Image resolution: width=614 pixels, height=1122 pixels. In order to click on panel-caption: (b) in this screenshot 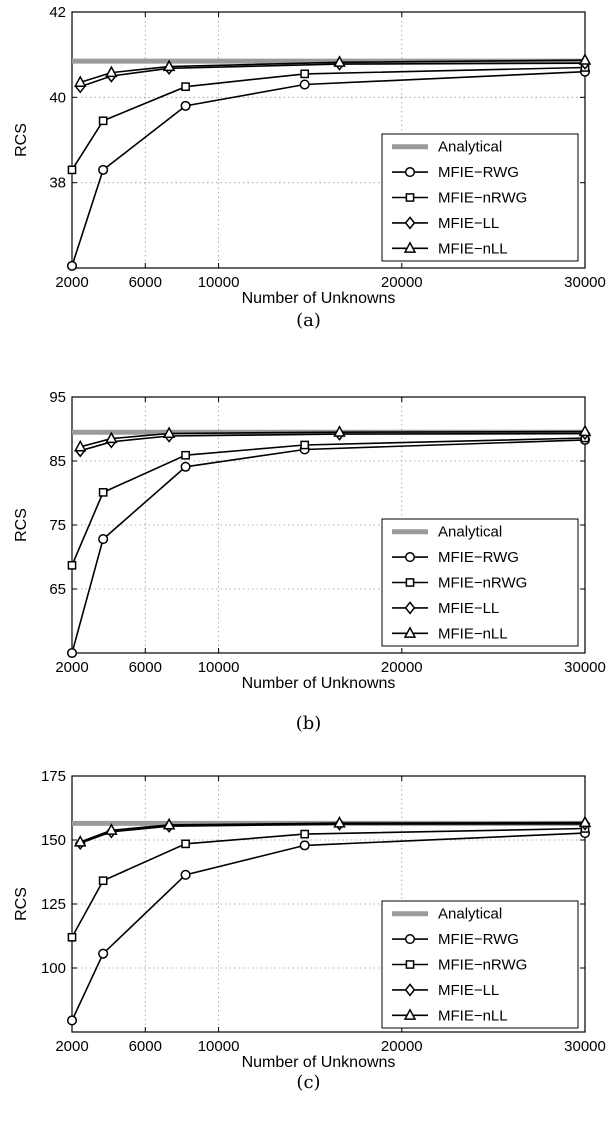, I will do `click(309, 723)`.